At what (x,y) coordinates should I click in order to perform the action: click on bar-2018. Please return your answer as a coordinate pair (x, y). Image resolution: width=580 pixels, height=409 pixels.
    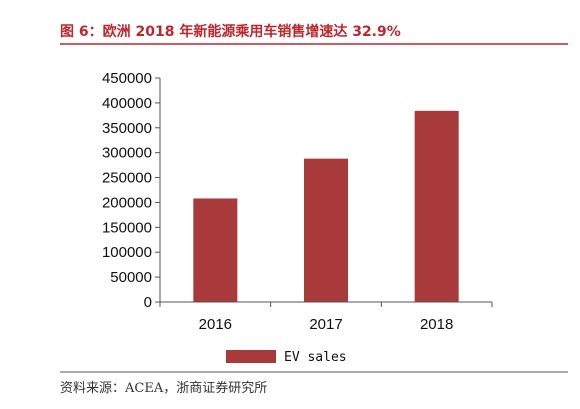
    Looking at the image, I should click on (436, 206).